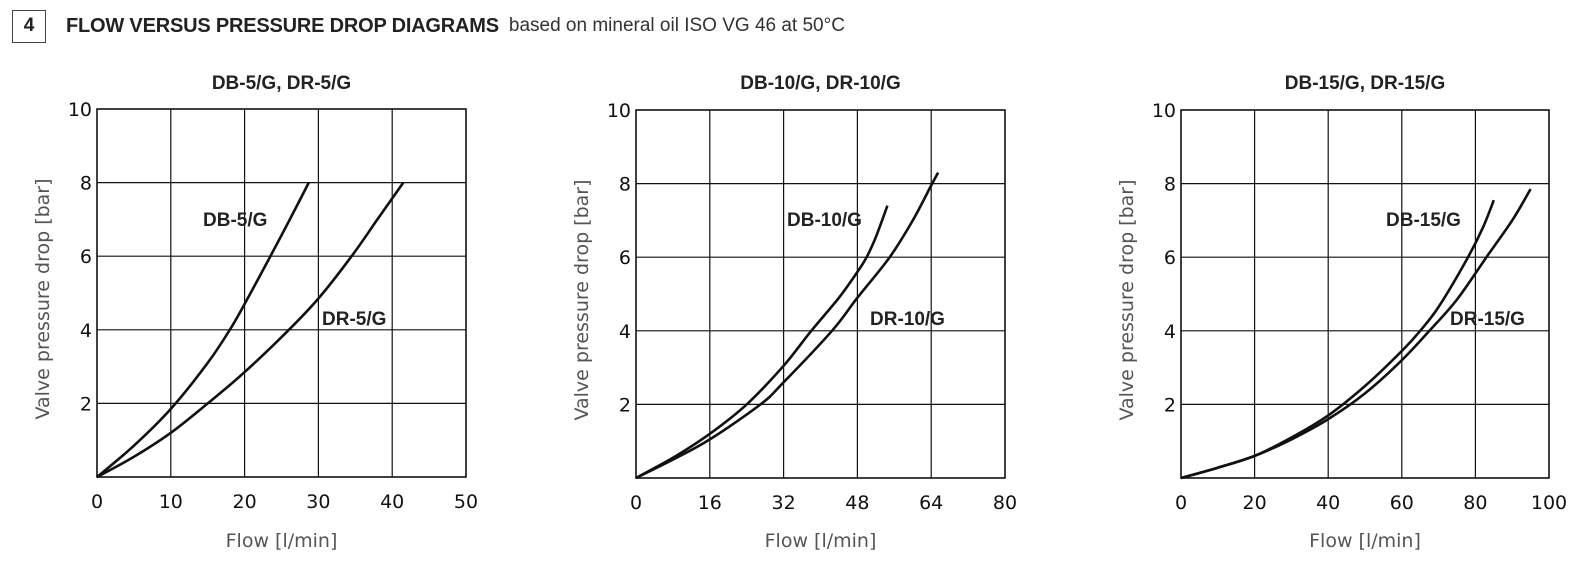  I want to click on curve-label: DR-10/G, so click(907, 319).